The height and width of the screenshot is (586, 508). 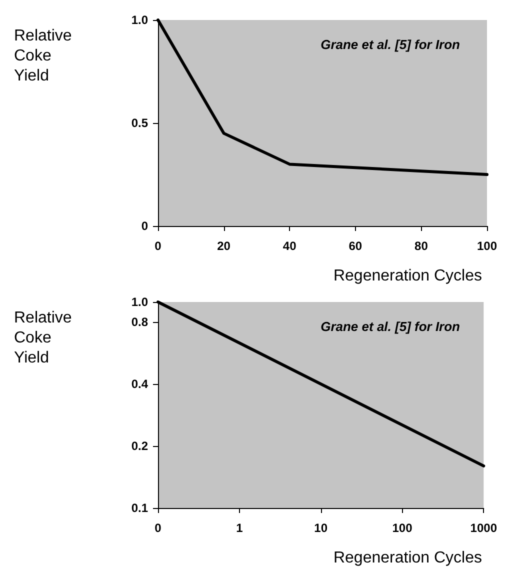 What do you see at coordinates (144, 226) in the screenshot?
I see `y-tick-label: 0` at bounding box center [144, 226].